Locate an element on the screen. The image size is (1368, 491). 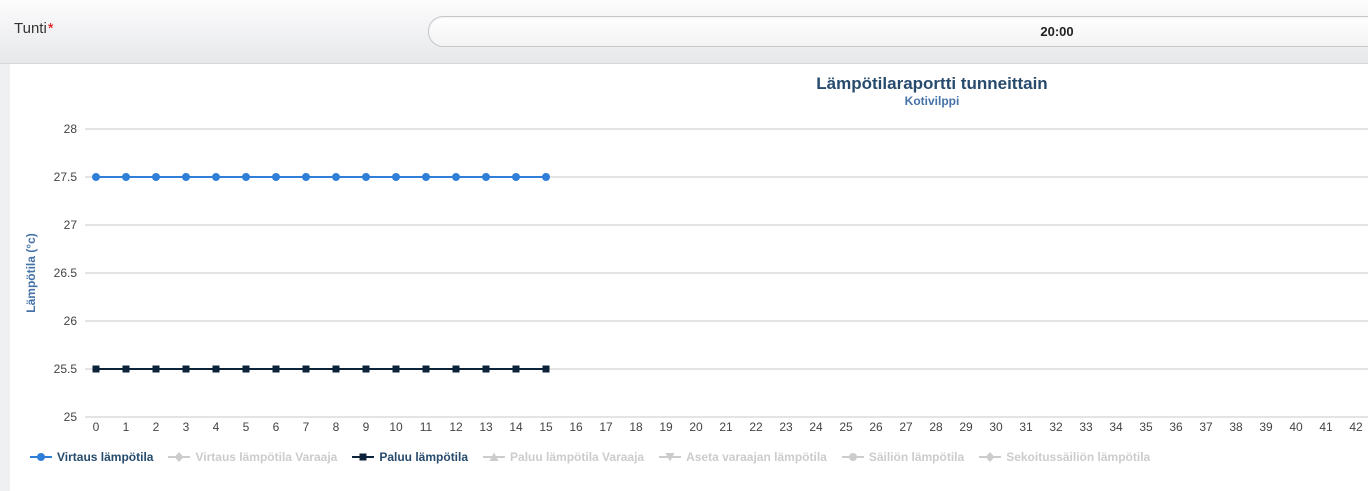
square-marker-icon is located at coordinates (363, 457).